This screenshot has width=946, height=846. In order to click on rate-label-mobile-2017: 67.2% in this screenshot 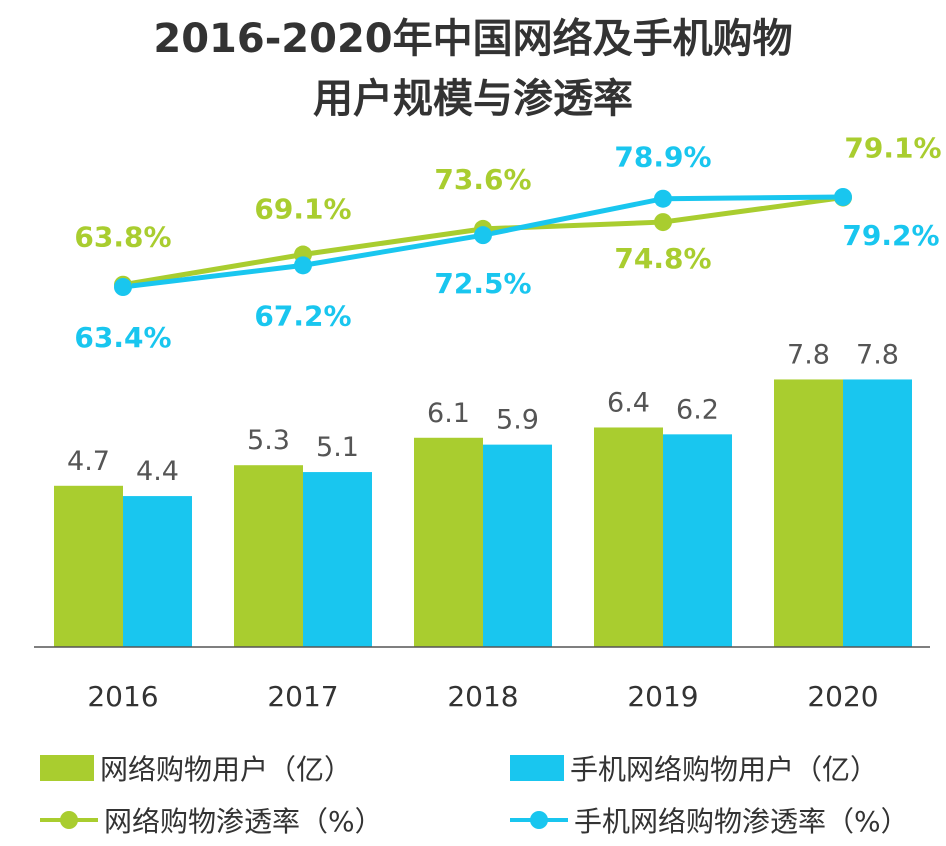, I will do `click(302, 315)`.